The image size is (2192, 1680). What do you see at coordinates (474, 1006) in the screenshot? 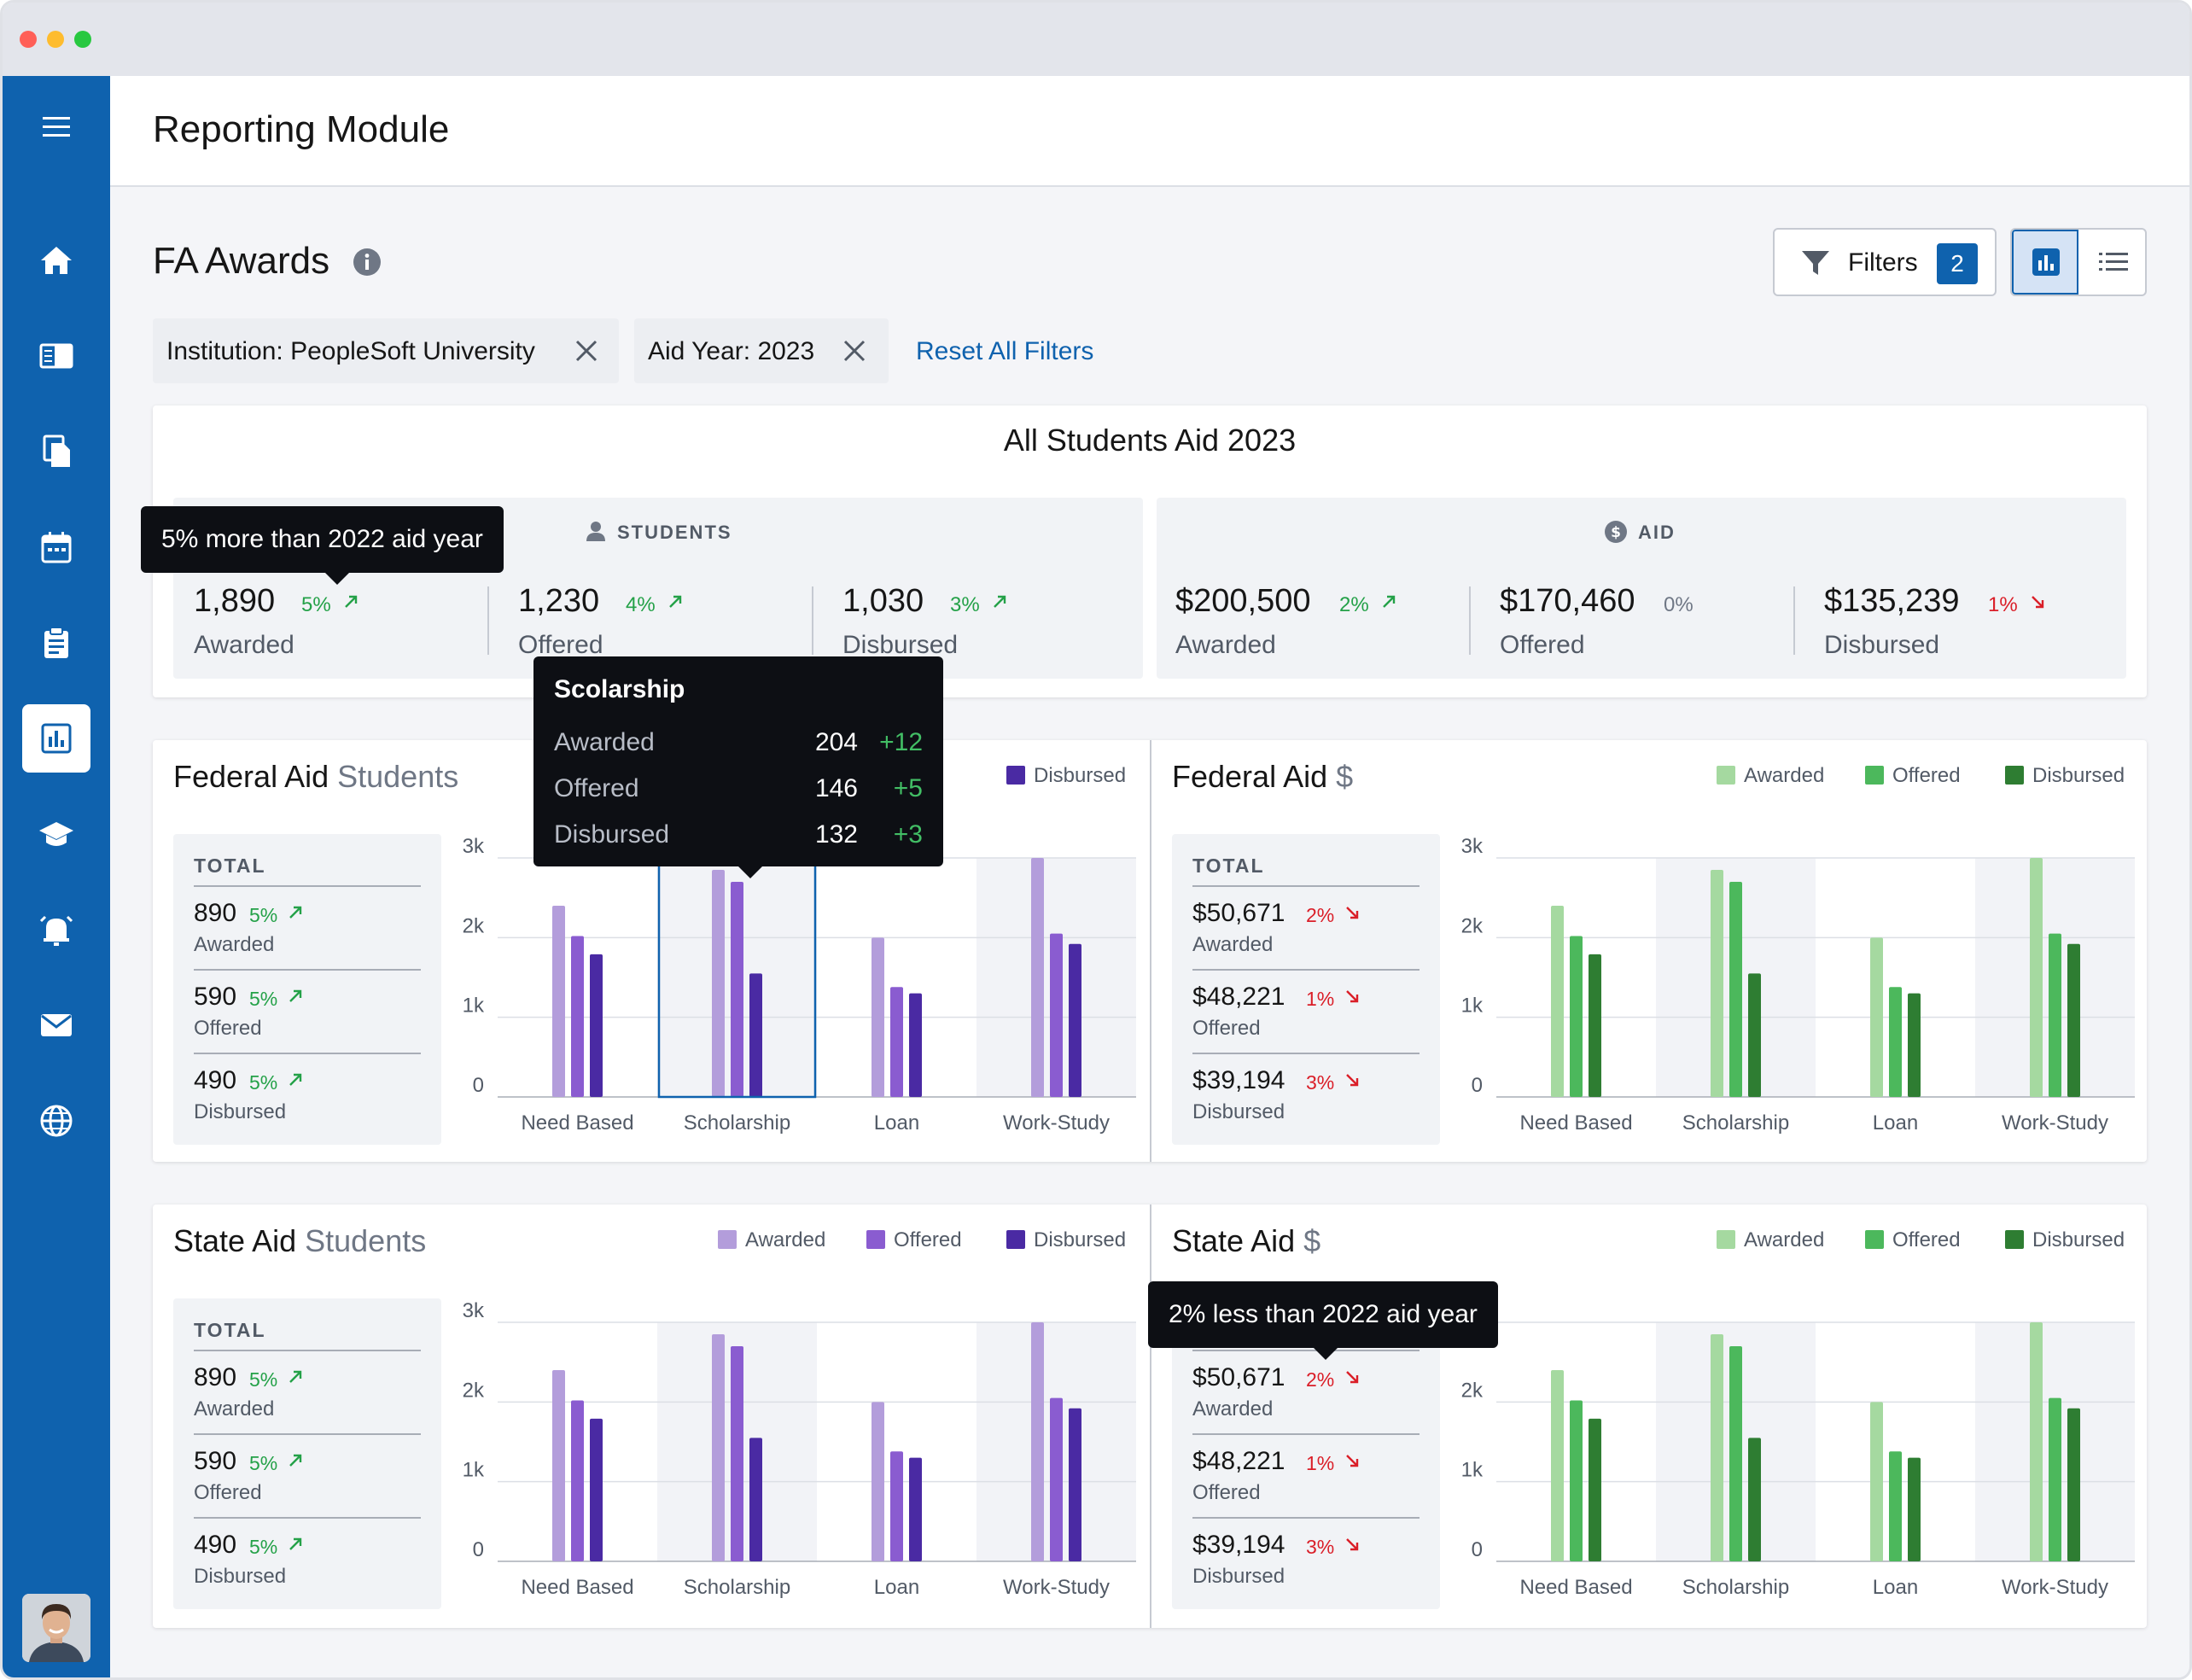
I see `y-tick-label: 1k` at bounding box center [474, 1006].